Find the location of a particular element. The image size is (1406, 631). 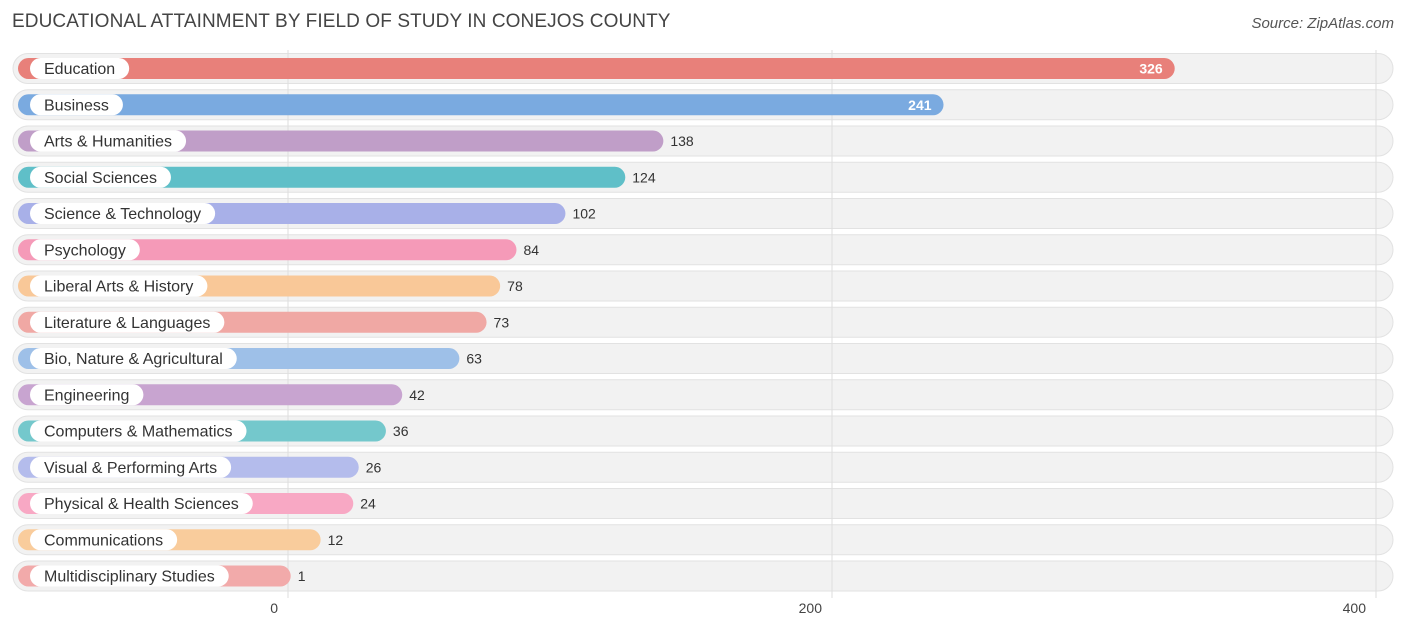

value-label: 26 is located at coordinates (374, 467).